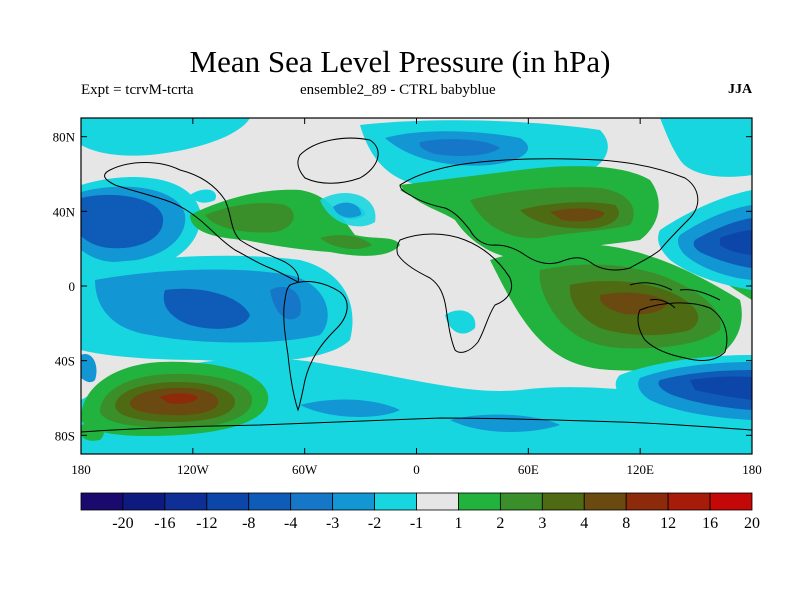  What do you see at coordinates (65, 435) in the screenshot?
I see `y-tick-label: 80S` at bounding box center [65, 435].